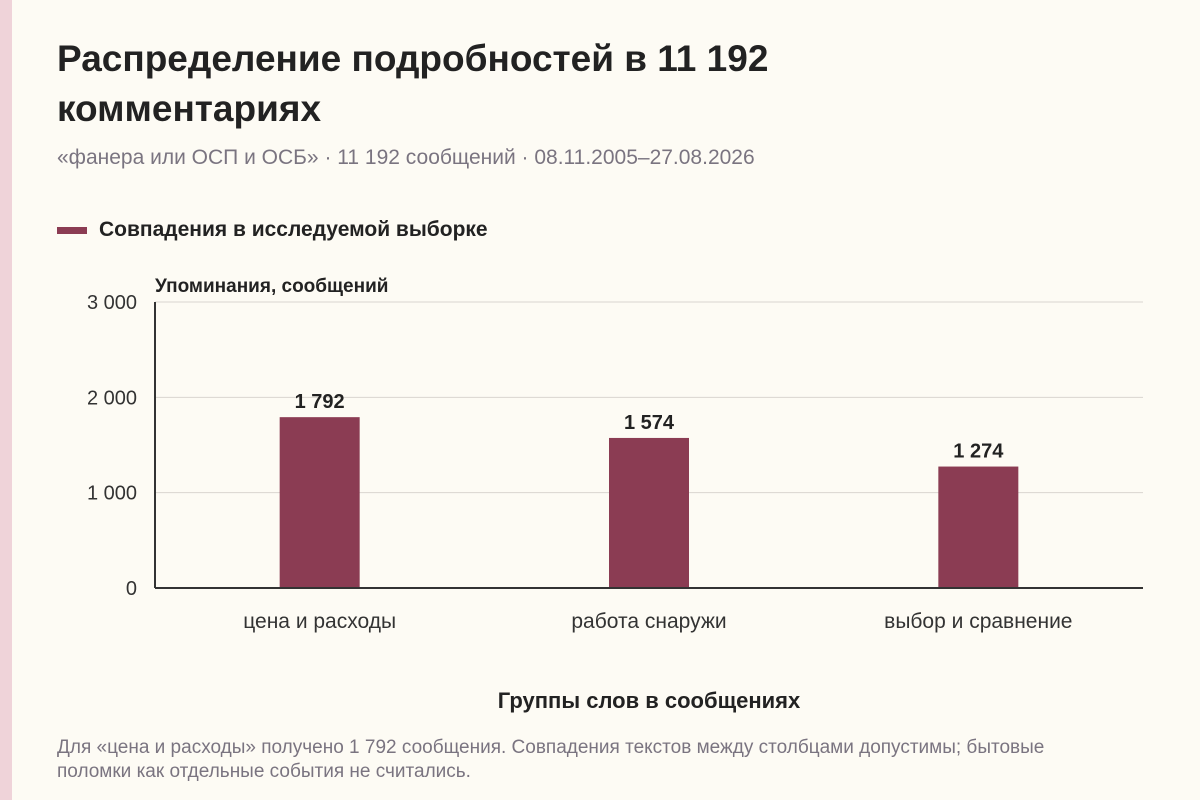 This screenshot has height=800, width=1200. I want to click on legend-swatch, so click(72, 230).